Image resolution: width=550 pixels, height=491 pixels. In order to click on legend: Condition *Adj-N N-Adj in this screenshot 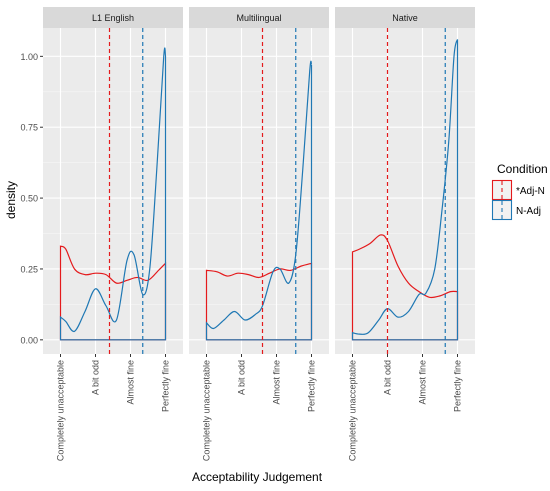, I will do `click(519, 191)`.